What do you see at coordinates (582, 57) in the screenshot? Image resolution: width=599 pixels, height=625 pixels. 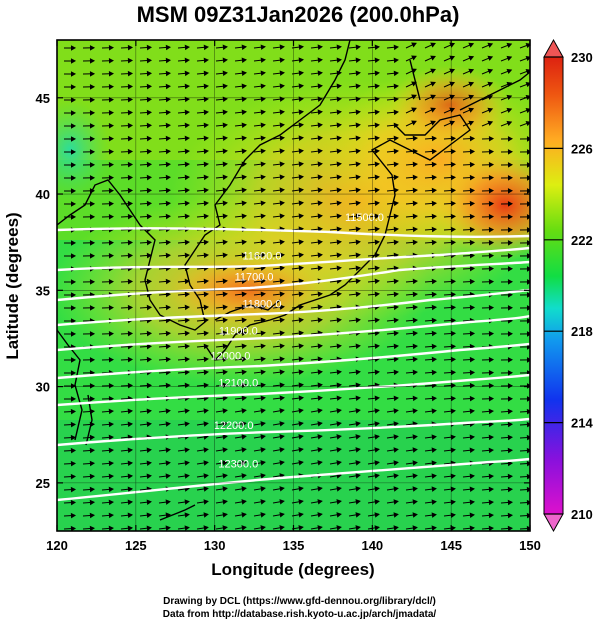 I see `colorbar-tick-label: 230` at bounding box center [582, 57].